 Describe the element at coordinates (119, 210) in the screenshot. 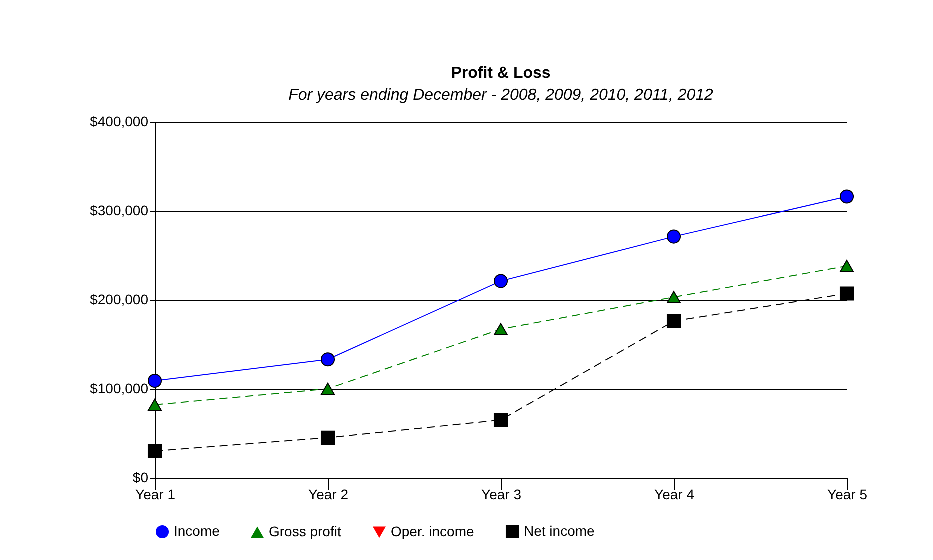

I see `y-tick-label: $300,000` at that location.